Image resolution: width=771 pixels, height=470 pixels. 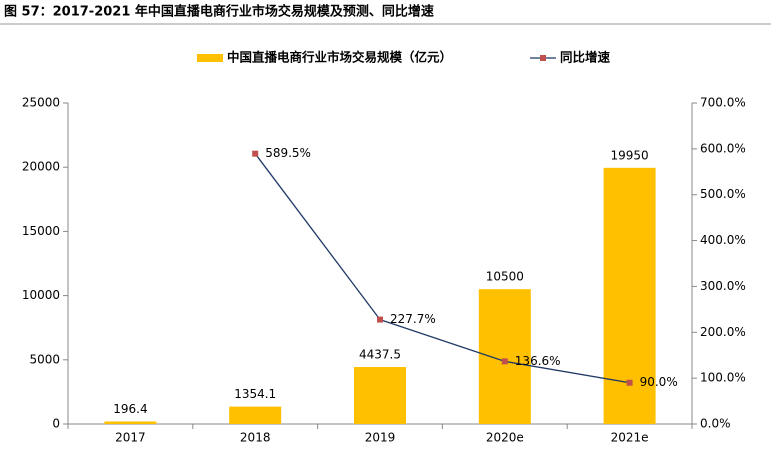 I want to click on legend-label: 中国直播电商行业市场交易规模（亿元）, so click(x=339, y=57).